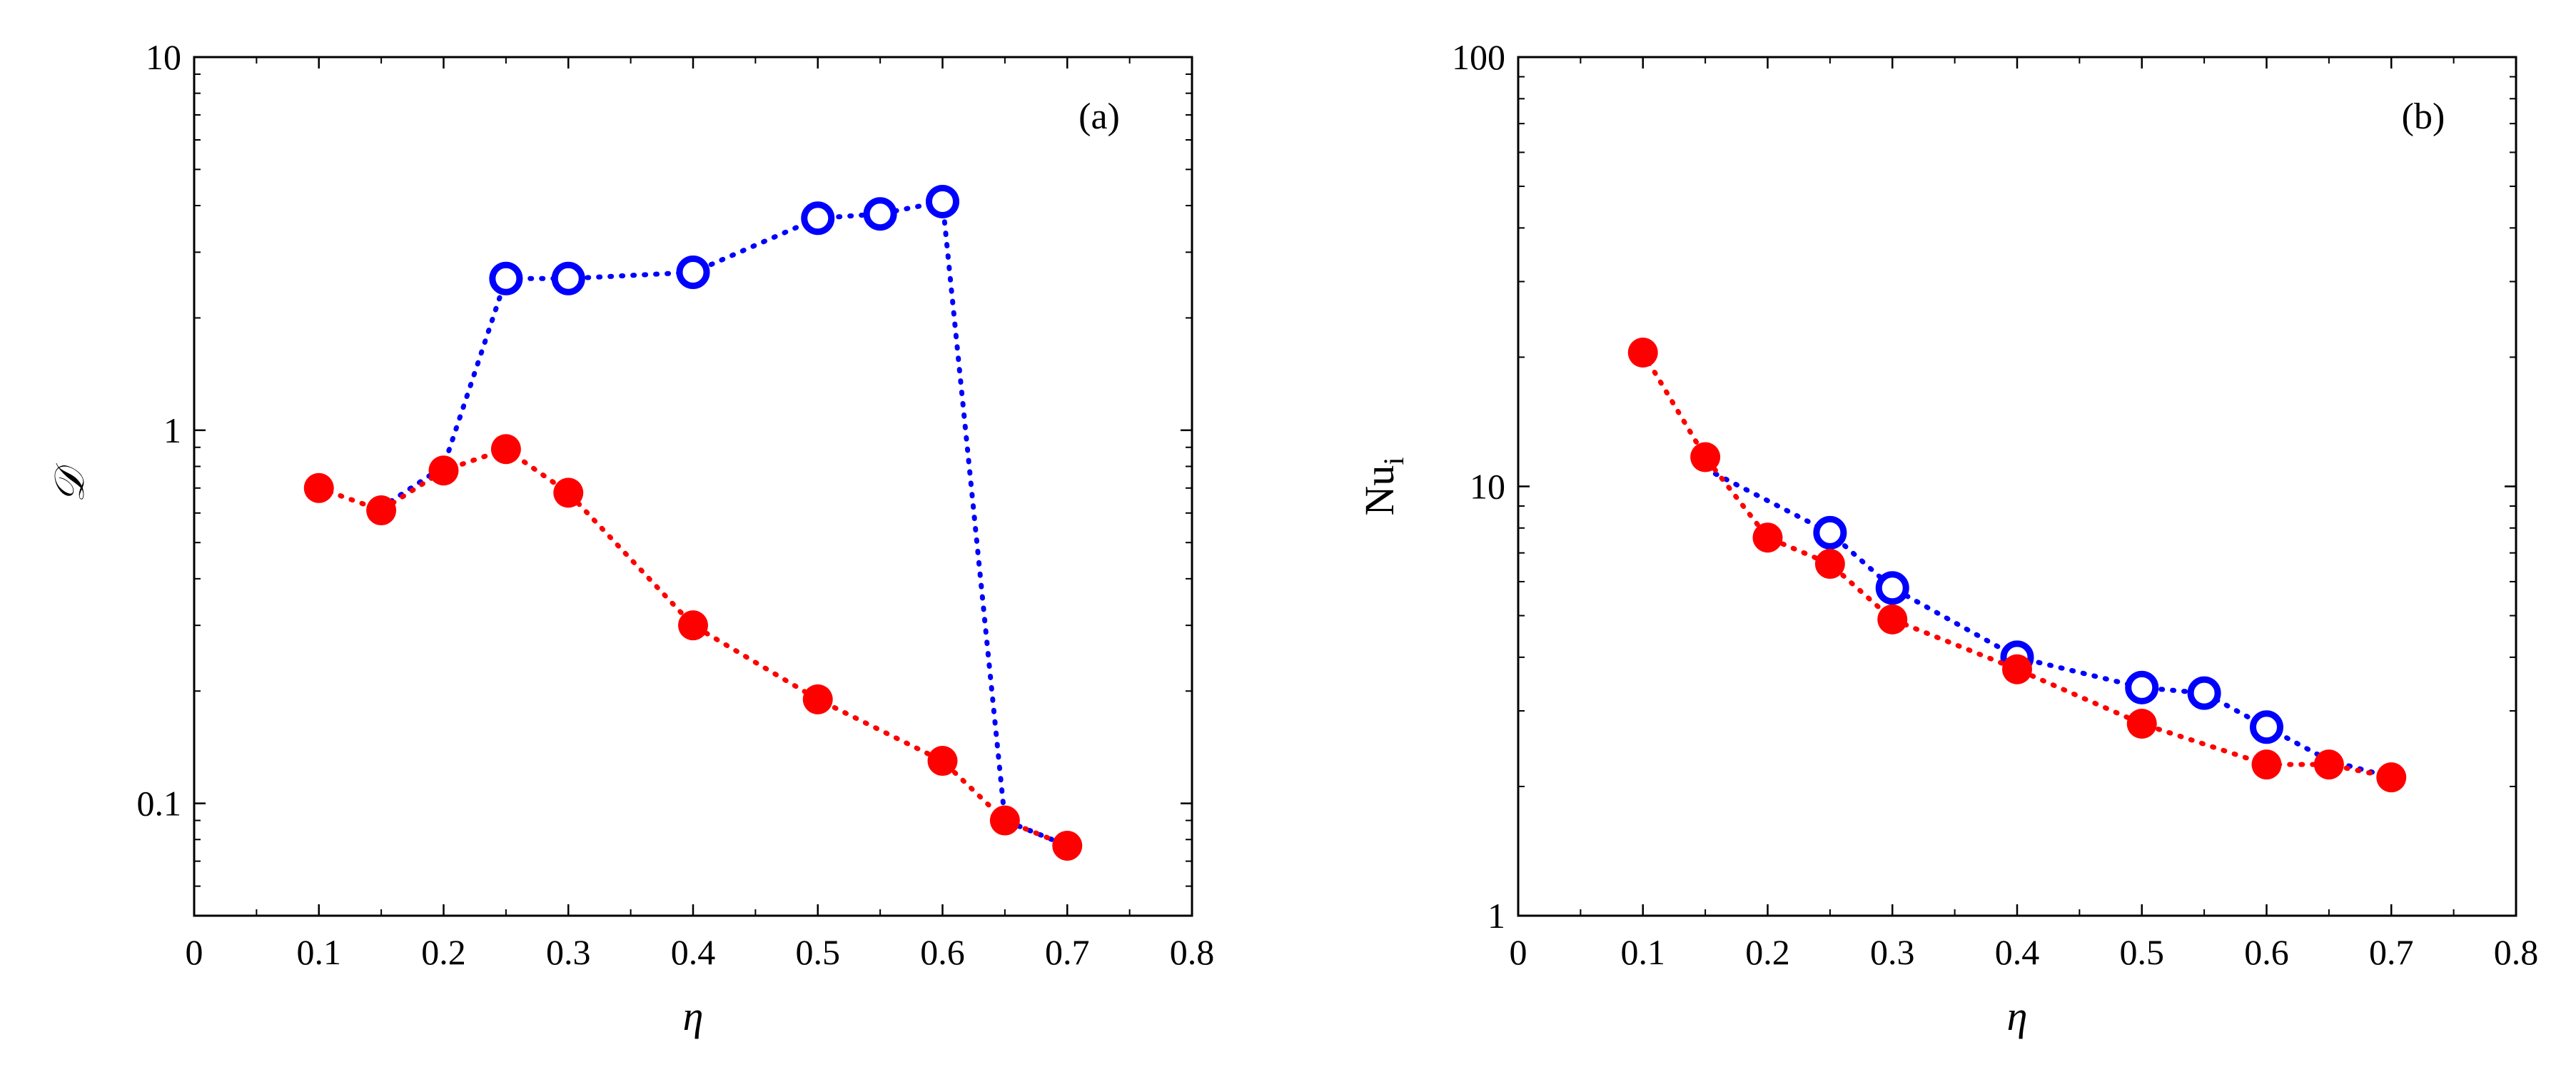 The height and width of the screenshot is (1087, 2576). Describe the element at coordinates (2423, 116) in the screenshot. I see `panel-label: (b)` at that location.